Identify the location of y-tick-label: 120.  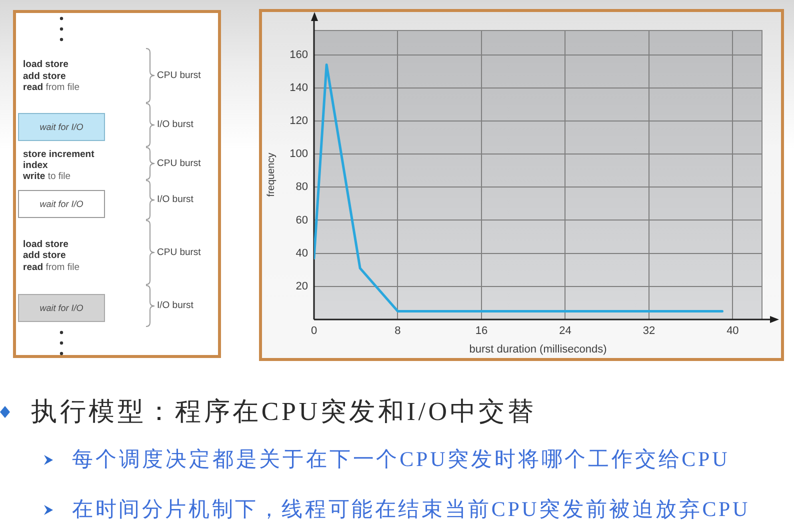
(299, 121).